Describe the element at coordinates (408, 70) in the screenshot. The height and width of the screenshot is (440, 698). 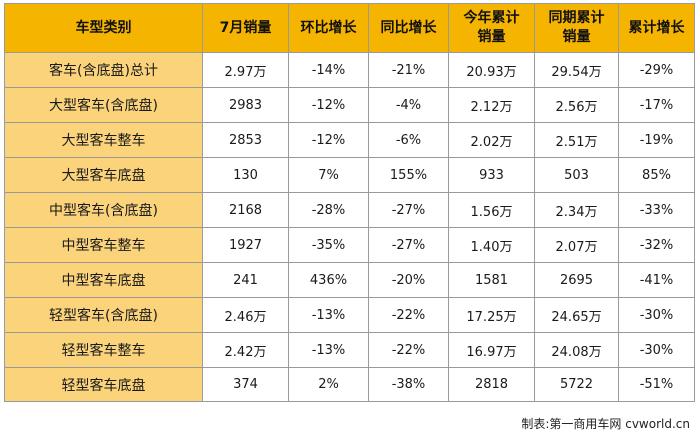
I see `table-cell: -21%` at that location.